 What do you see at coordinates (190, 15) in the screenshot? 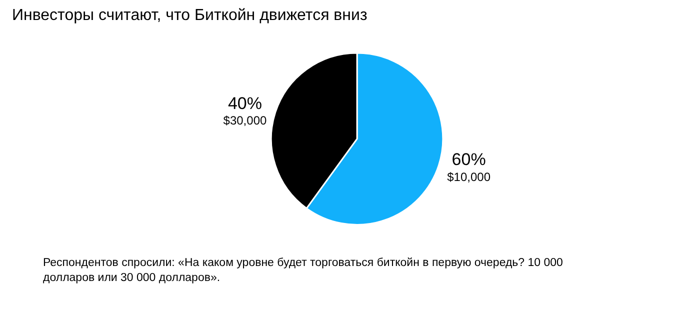
I see `chart-title: Инвесторы считают, что Биткойн движется вниз` at bounding box center [190, 15].